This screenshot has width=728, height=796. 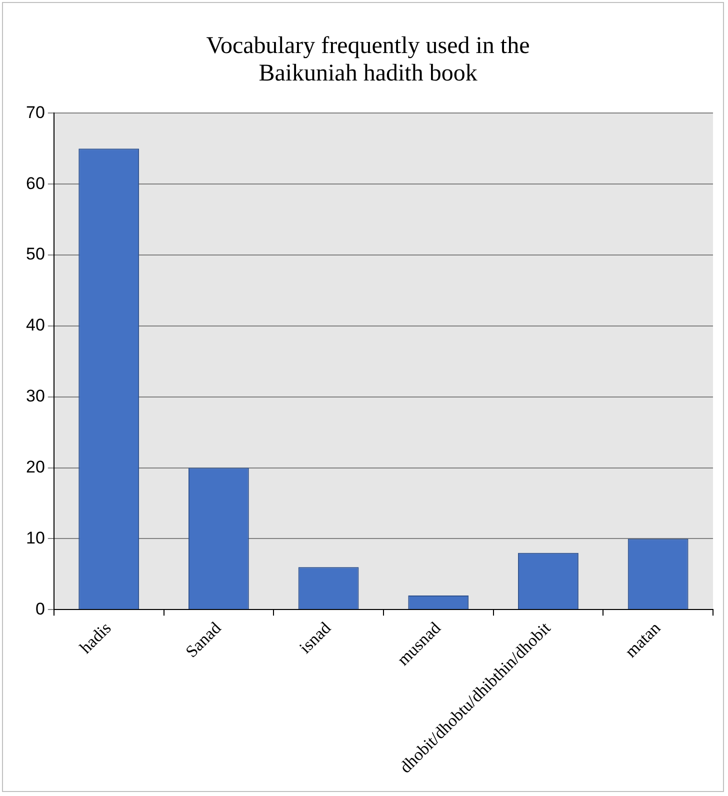 I want to click on y-tick-label: 10, so click(x=35, y=538).